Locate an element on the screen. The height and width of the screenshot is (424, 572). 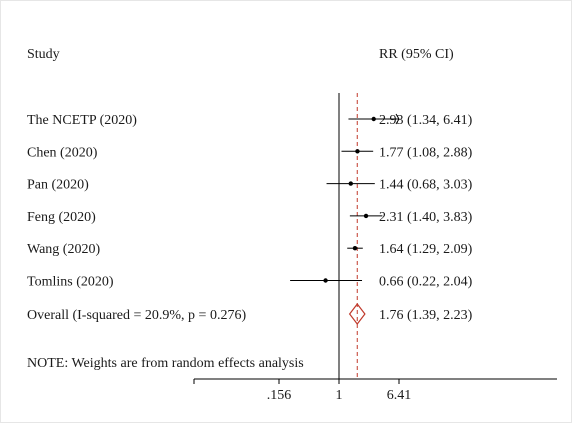
header-study: Study is located at coordinates (43, 54).